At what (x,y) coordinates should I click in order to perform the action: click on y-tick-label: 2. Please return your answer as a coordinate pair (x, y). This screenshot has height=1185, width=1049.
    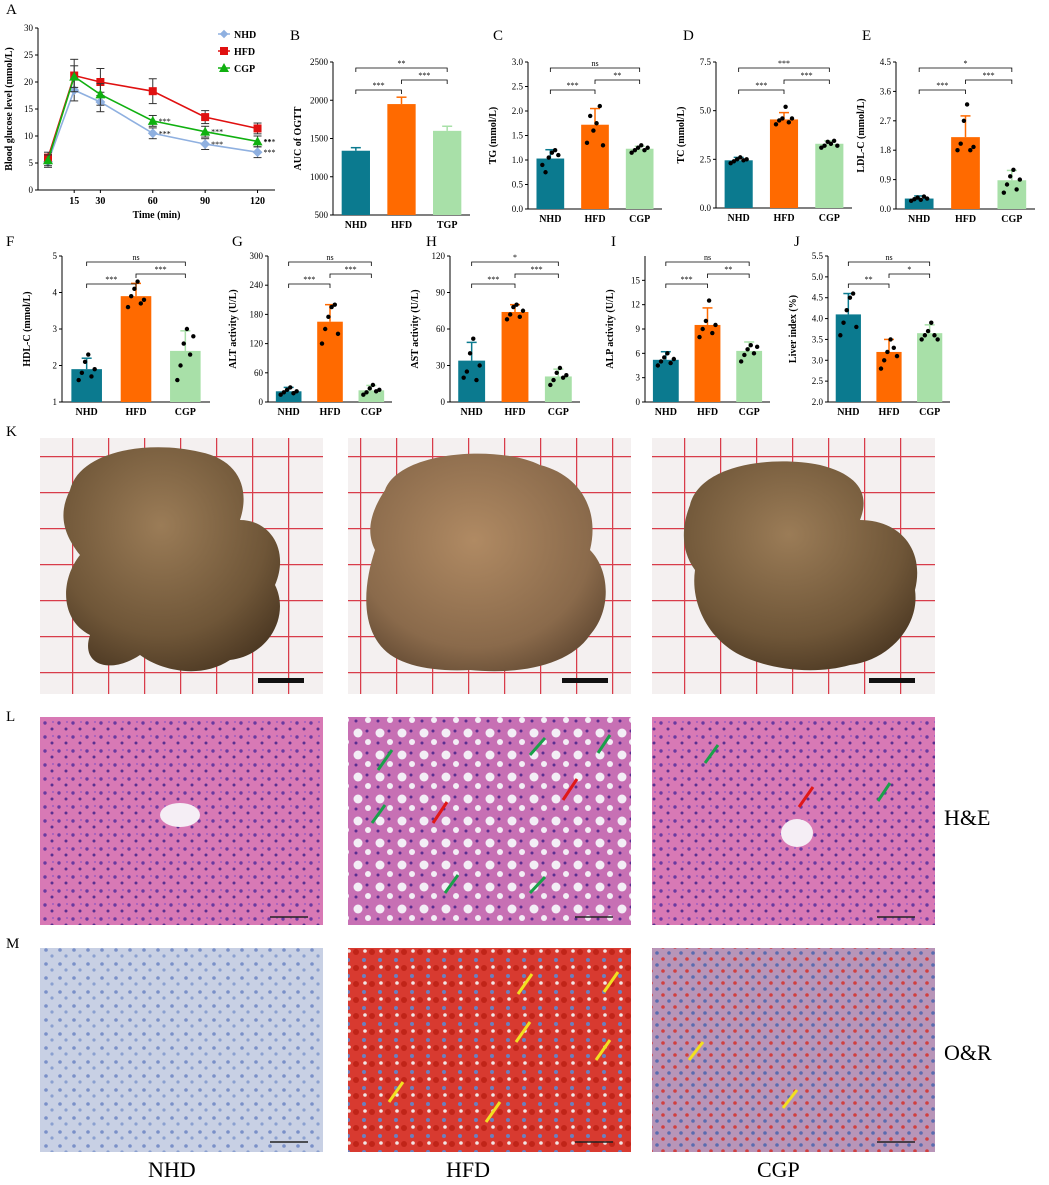
    Looking at the image, I should click on (55, 366).